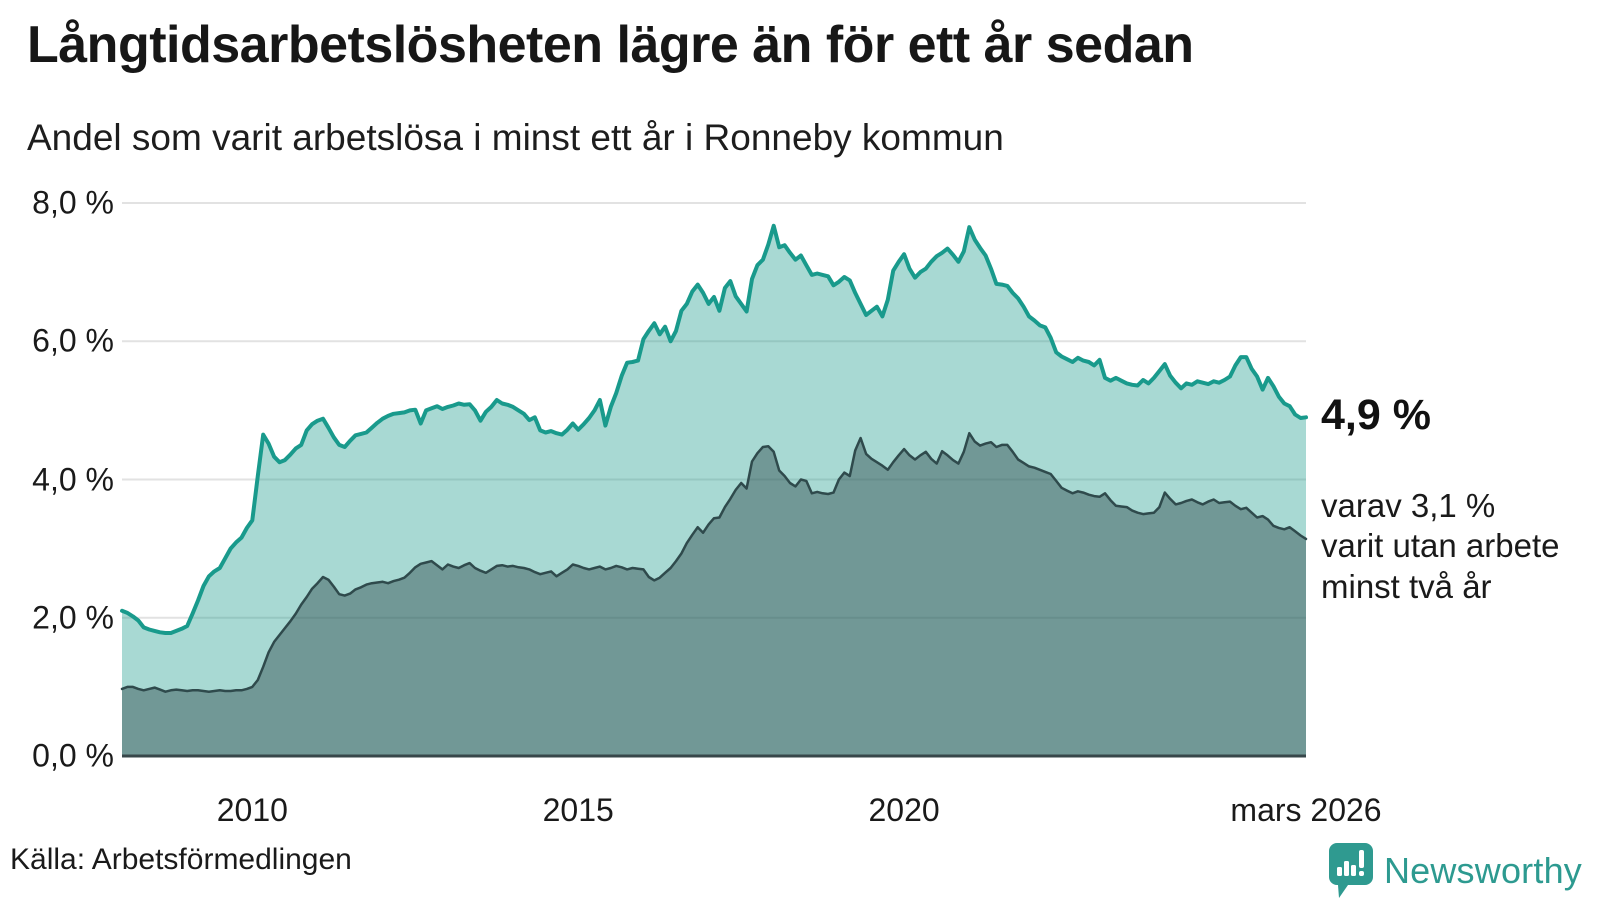 Image resolution: width=1600 pixels, height=900 pixels. I want to click on newsworthy-logo: Newsworthy, so click(1455, 871).